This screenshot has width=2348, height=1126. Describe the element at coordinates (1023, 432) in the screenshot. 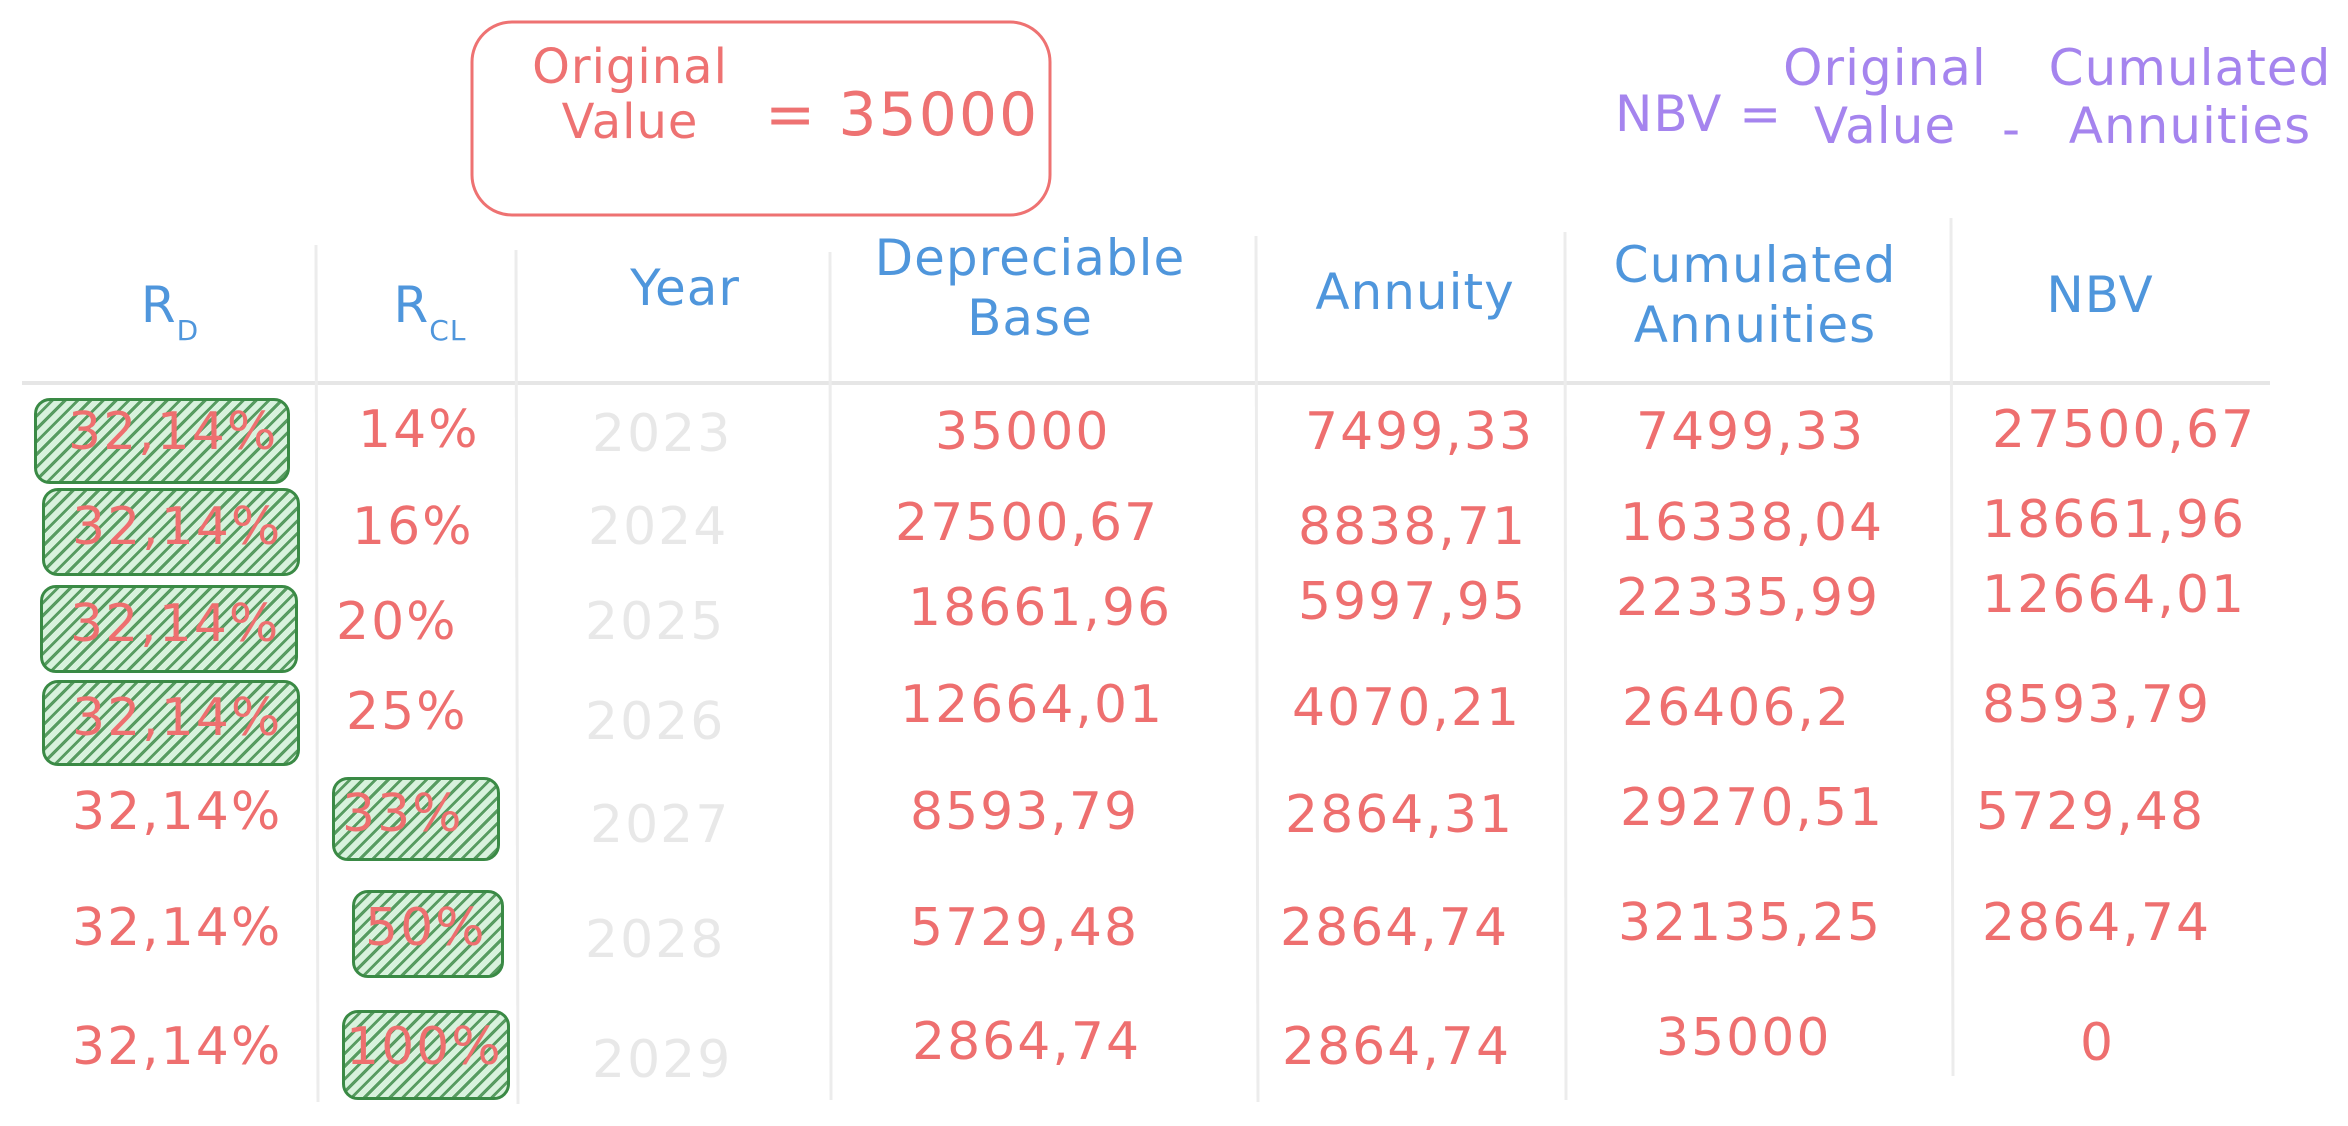

I see `cell-base: 35000` at that location.